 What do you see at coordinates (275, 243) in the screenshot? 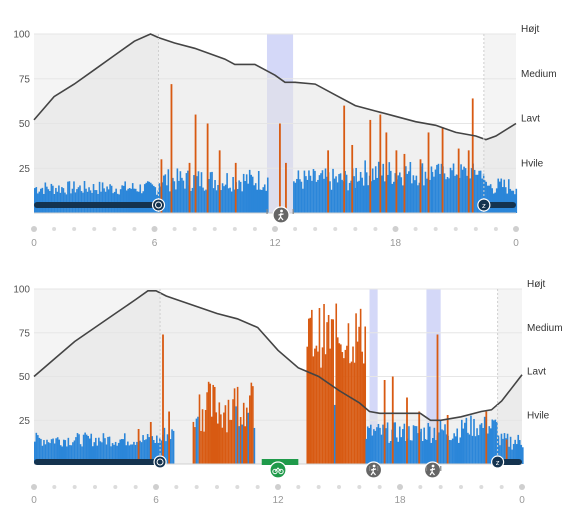
I see `x-tick-label: 12` at bounding box center [275, 243].